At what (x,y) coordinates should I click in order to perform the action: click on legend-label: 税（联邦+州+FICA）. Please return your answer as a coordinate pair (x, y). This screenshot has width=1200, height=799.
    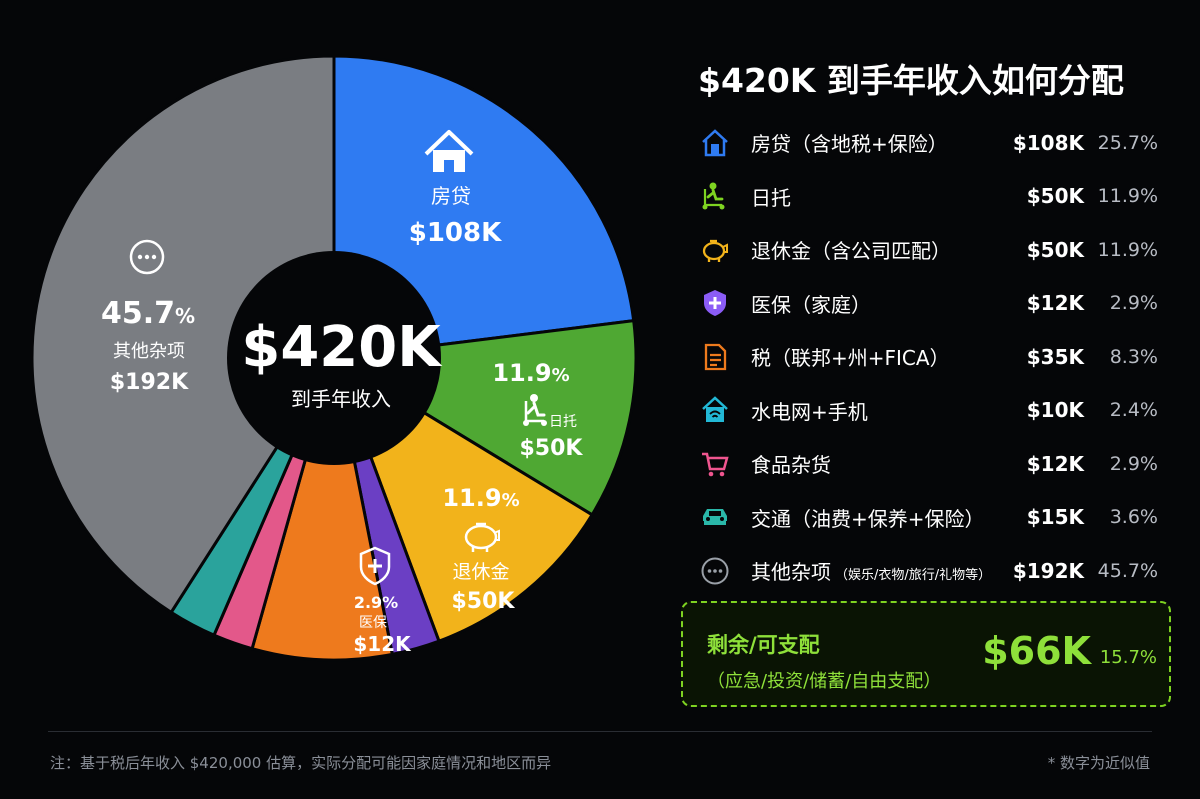
    Looking at the image, I should click on (850, 358).